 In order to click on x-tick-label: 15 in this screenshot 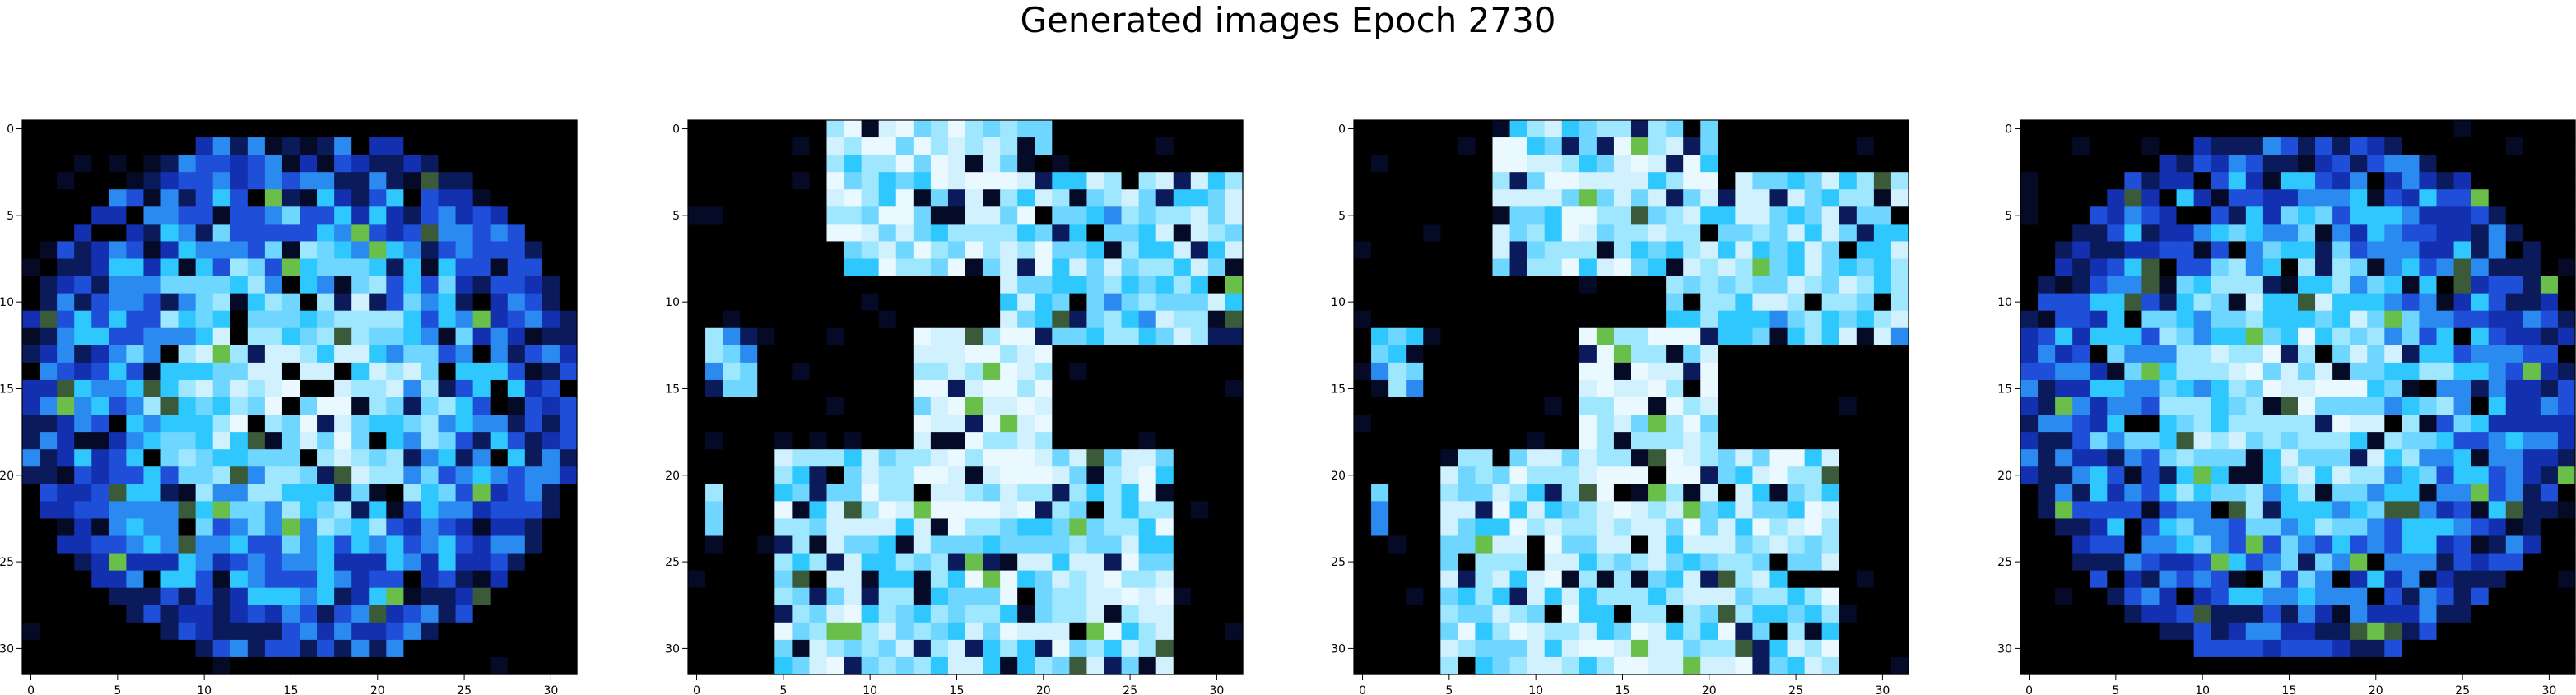, I will do `click(291, 689)`.